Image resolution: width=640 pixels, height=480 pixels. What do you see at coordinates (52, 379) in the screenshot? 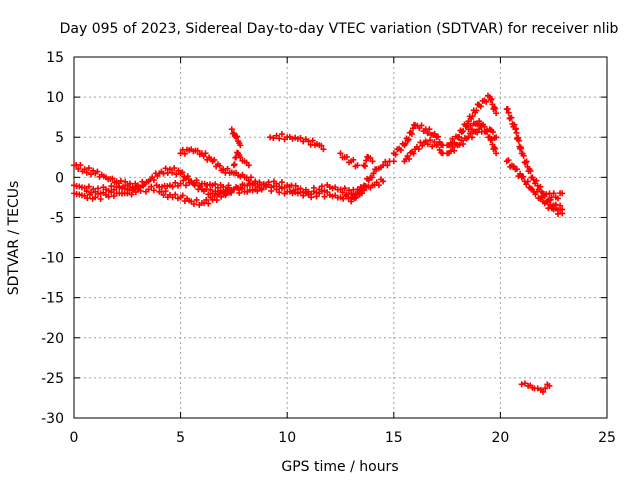
I see `y-tick-label: -25` at bounding box center [52, 379].